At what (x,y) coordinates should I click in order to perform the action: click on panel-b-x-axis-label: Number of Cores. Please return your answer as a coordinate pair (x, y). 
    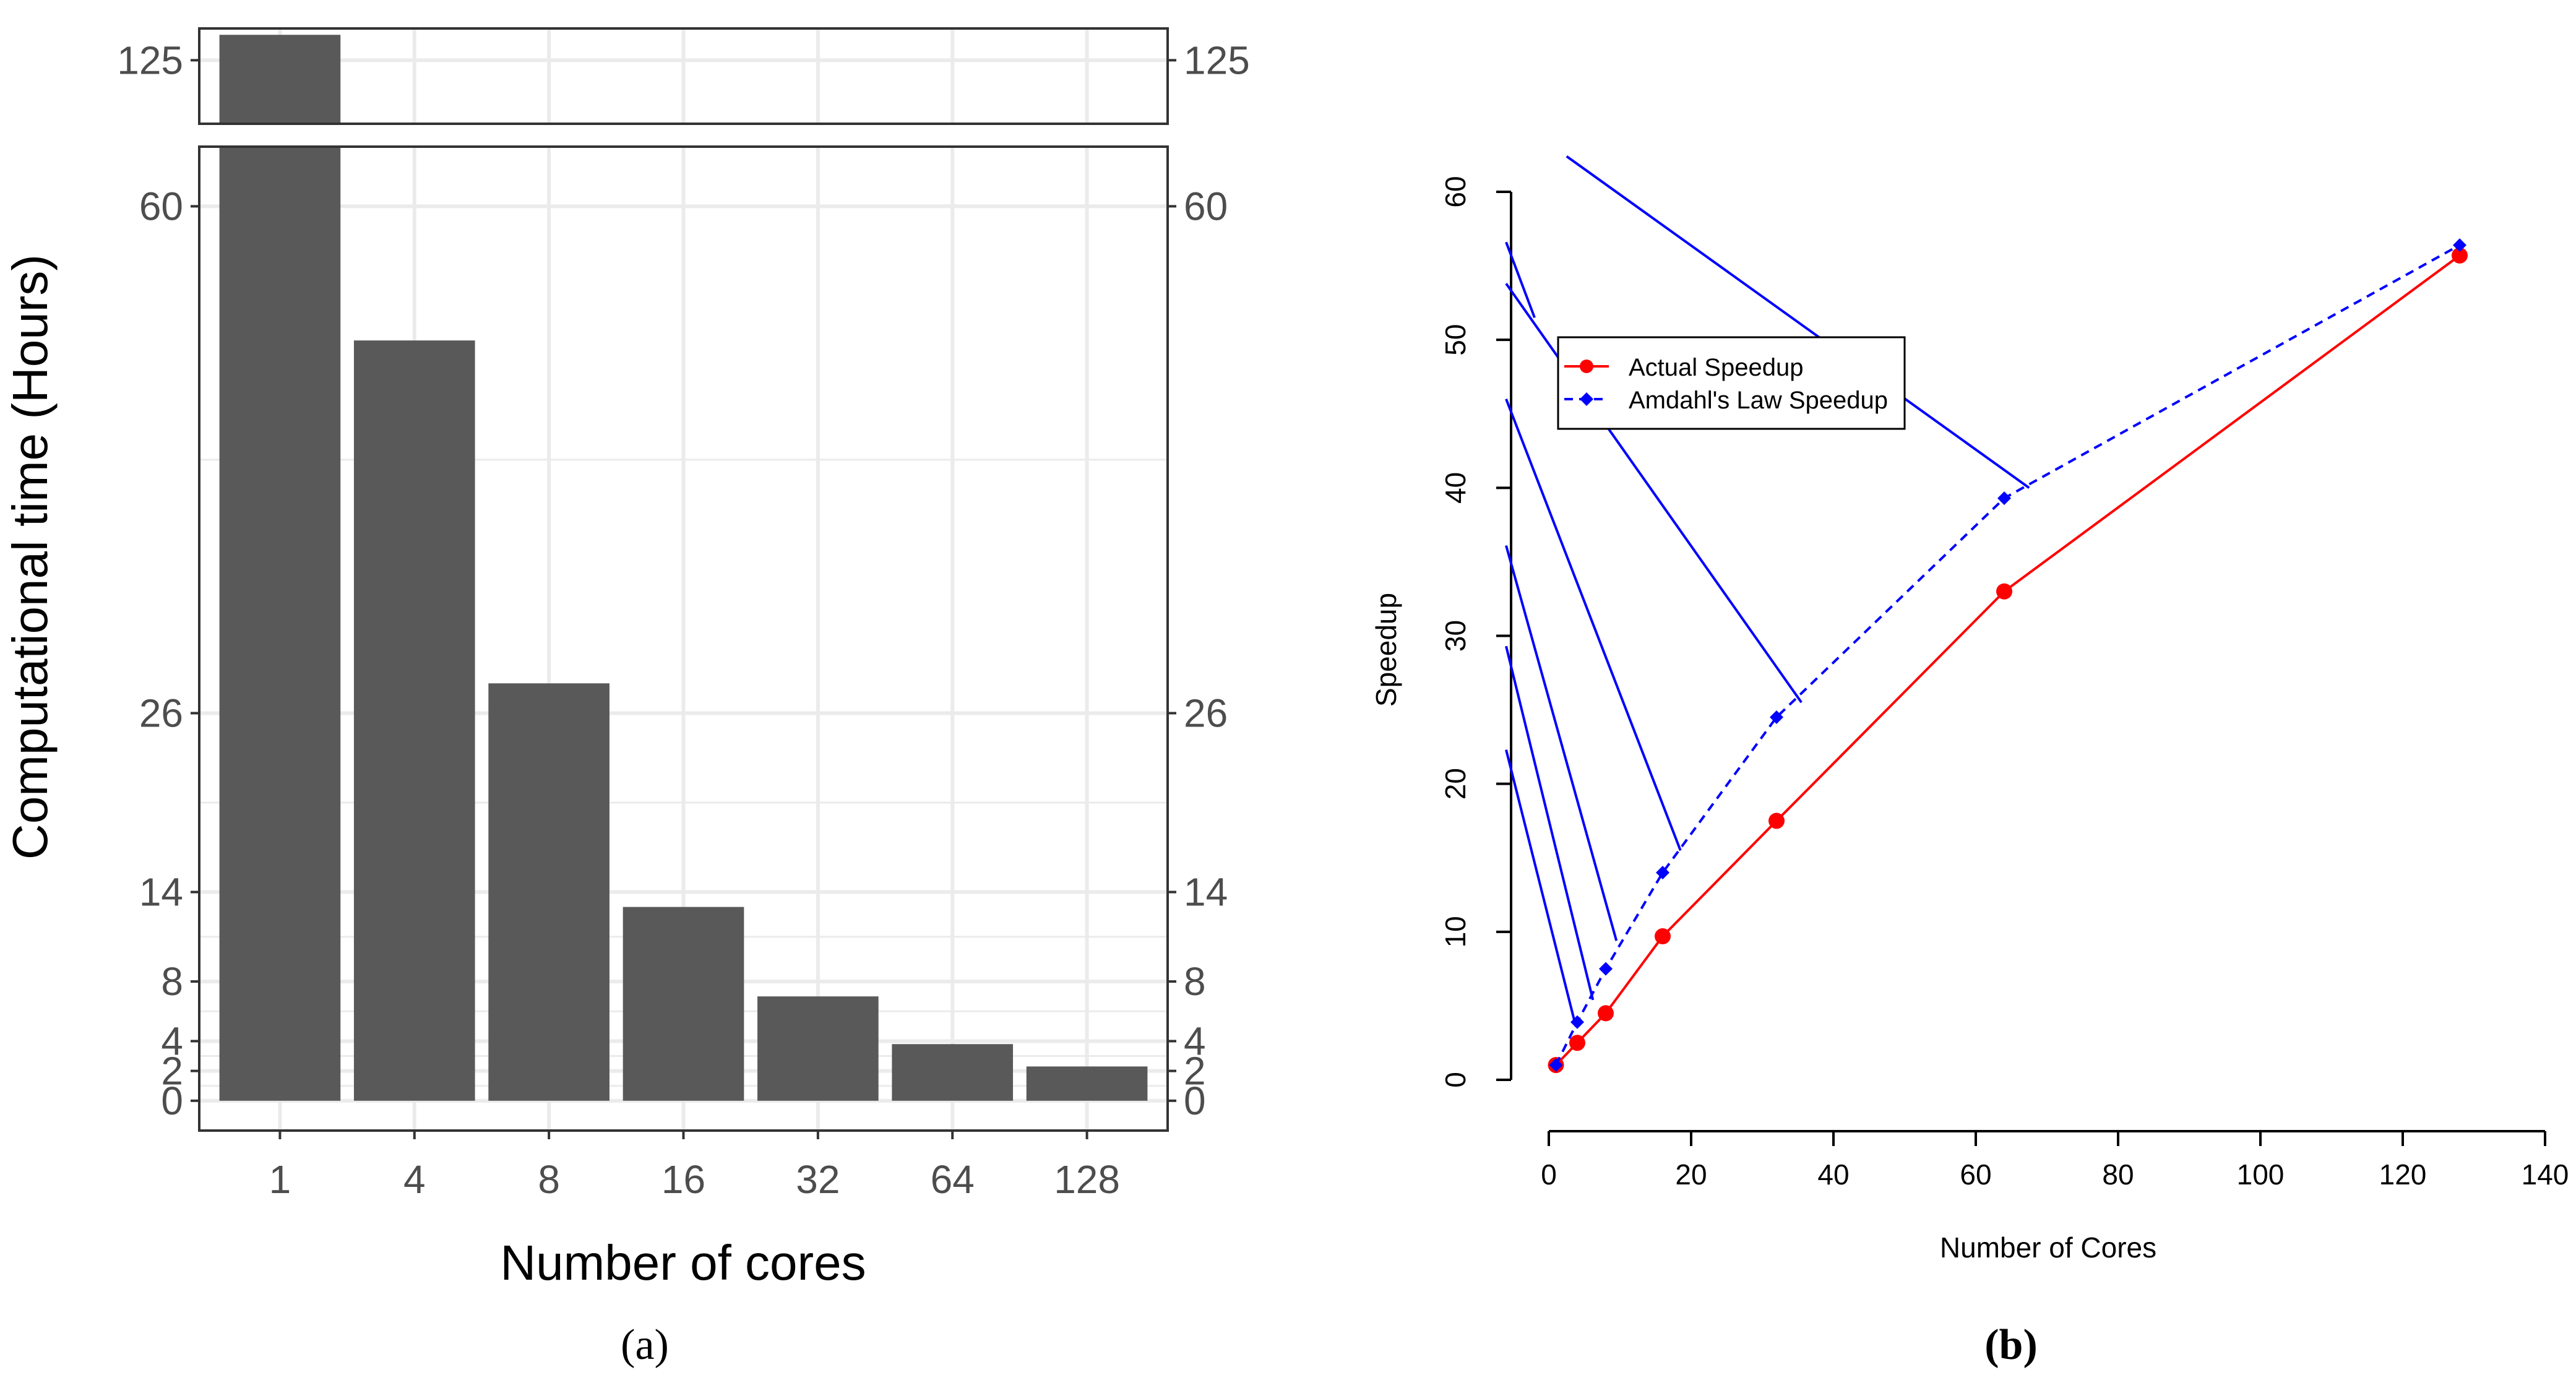
    Looking at the image, I should click on (2048, 1247).